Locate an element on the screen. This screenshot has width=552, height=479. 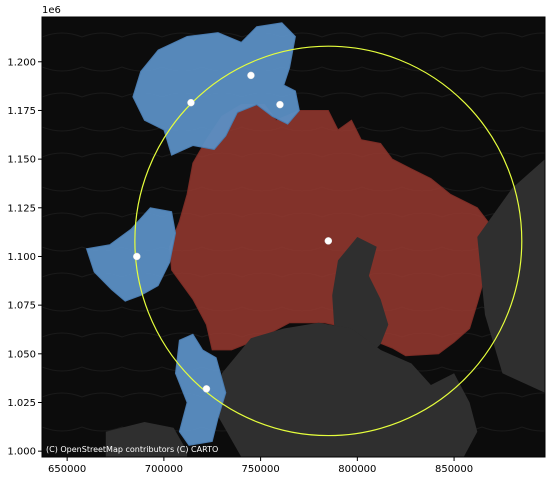
y-tick-label: 1.100 is located at coordinates (21, 257).